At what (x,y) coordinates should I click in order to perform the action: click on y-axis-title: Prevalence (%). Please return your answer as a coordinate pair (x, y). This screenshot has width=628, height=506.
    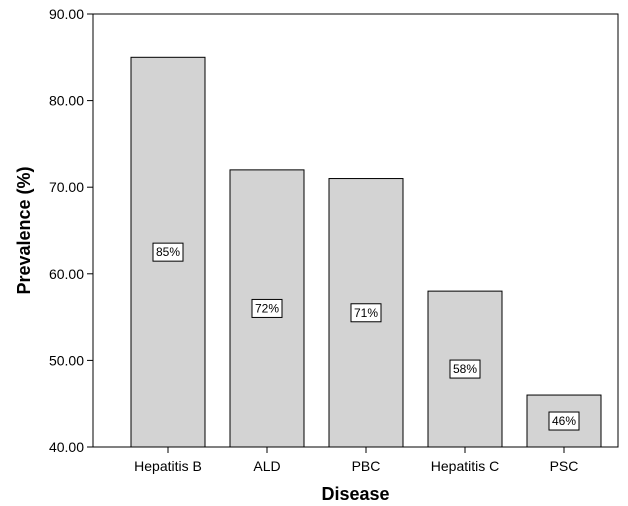
    Looking at the image, I should click on (24, 230).